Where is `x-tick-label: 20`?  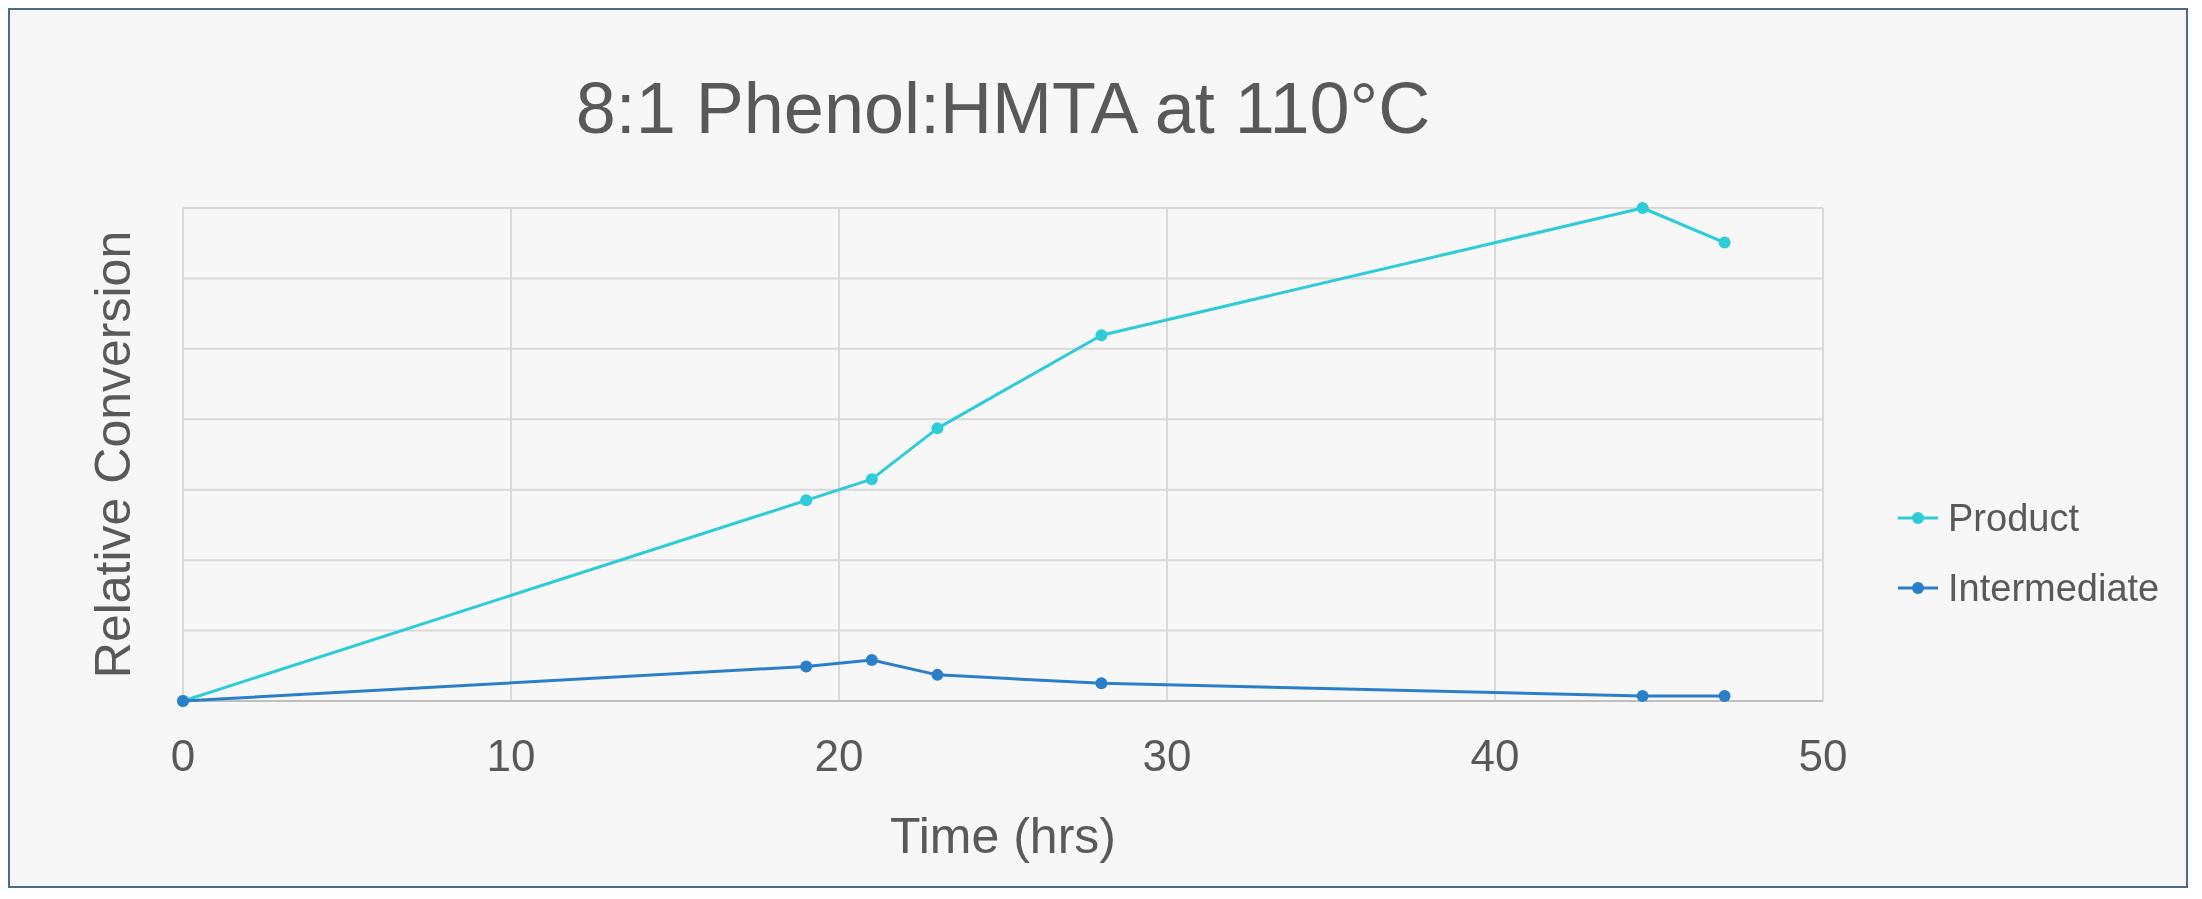 x-tick-label: 20 is located at coordinates (839, 755).